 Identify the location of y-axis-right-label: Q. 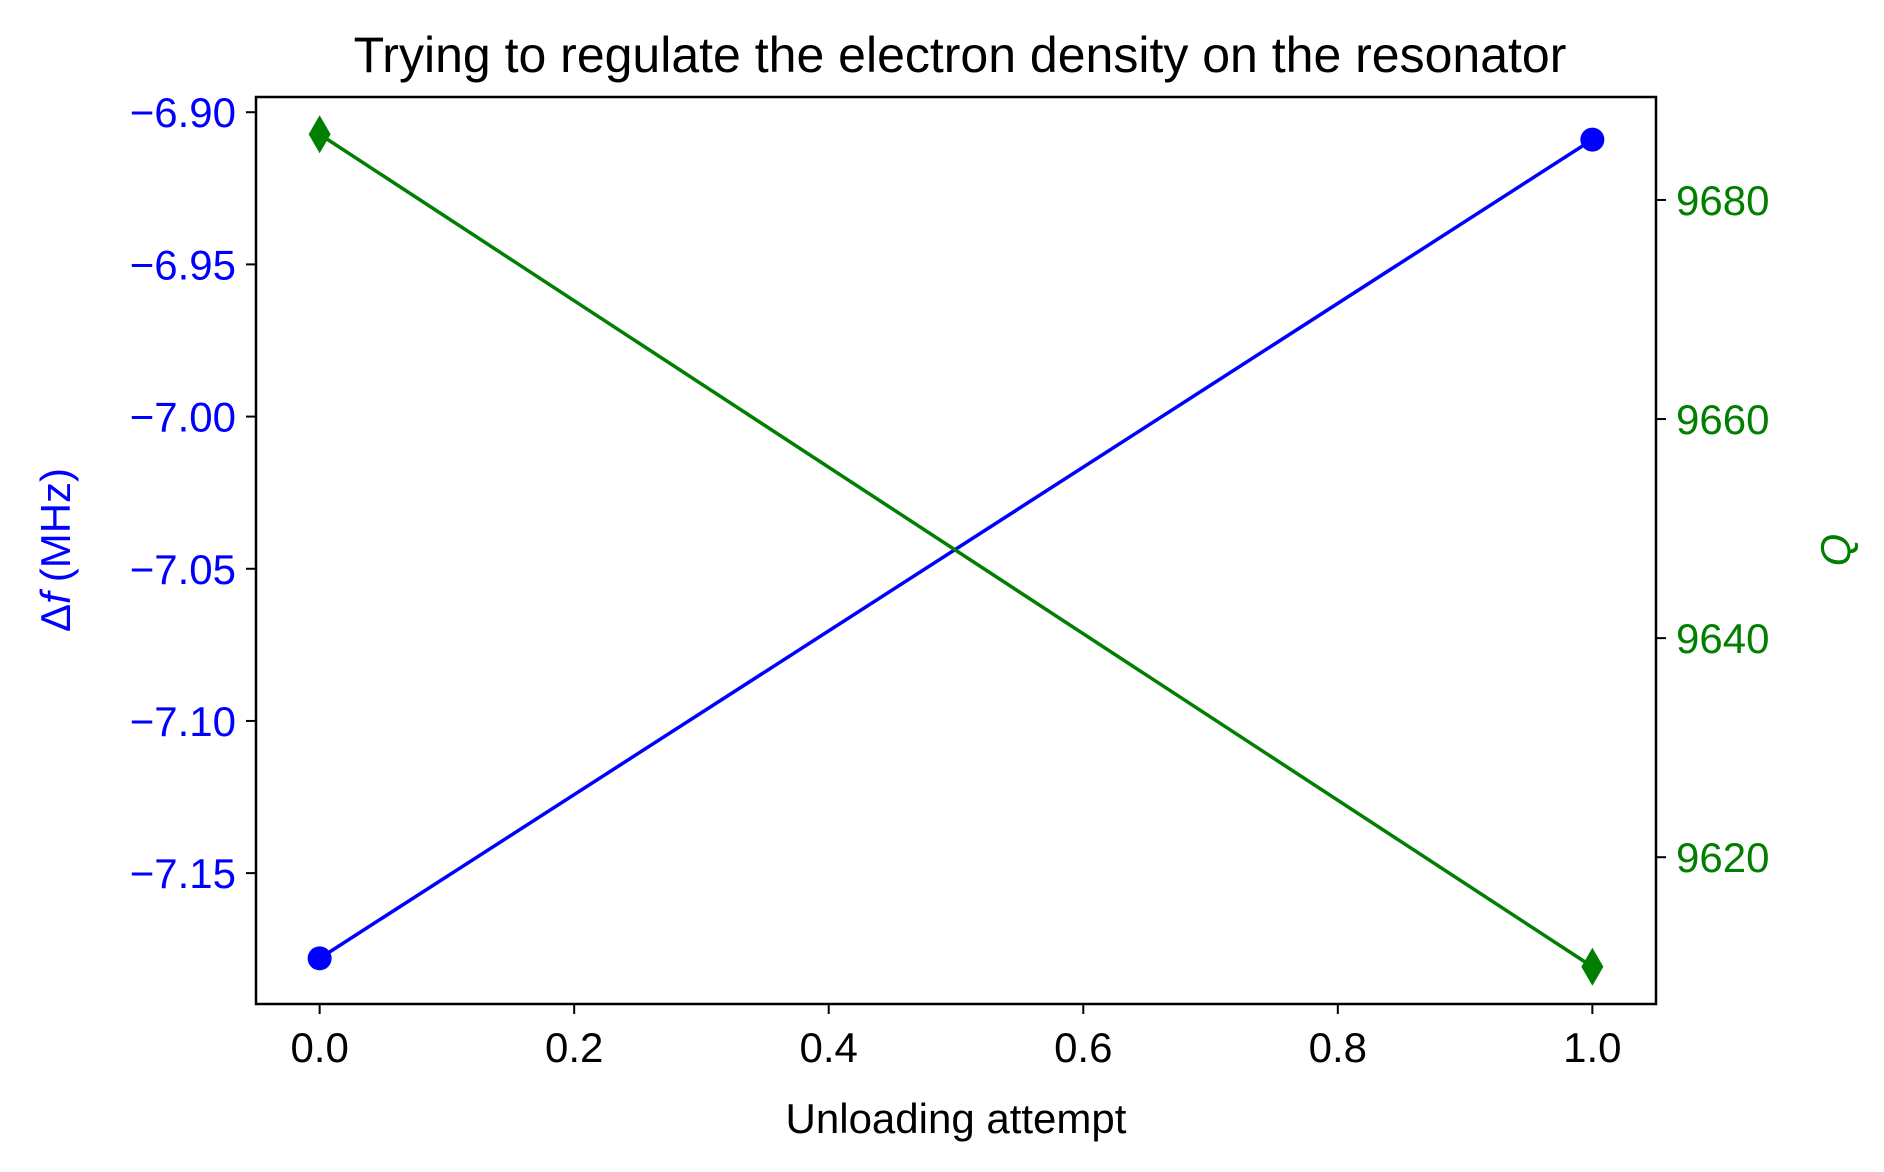
(1835, 550).